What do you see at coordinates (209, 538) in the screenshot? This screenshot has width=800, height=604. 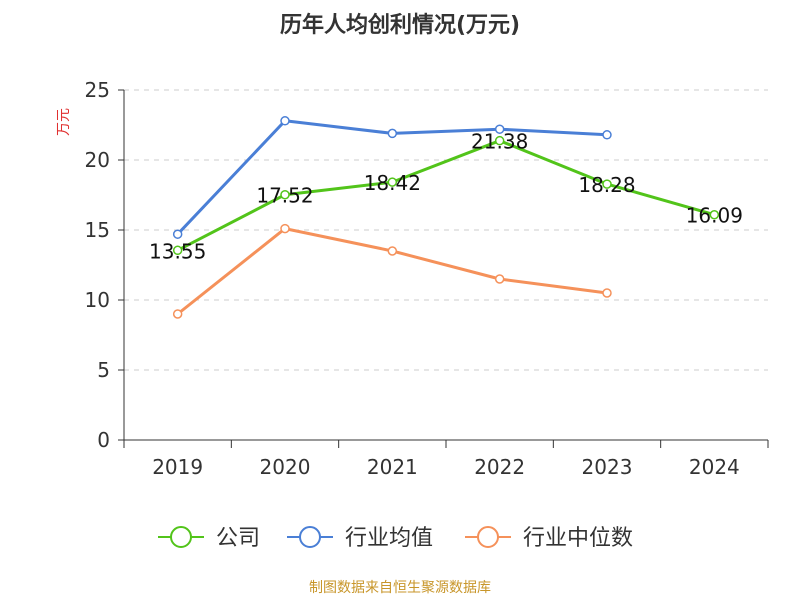 I see `legend-item-0: 公司` at bounding box center [209, 538].